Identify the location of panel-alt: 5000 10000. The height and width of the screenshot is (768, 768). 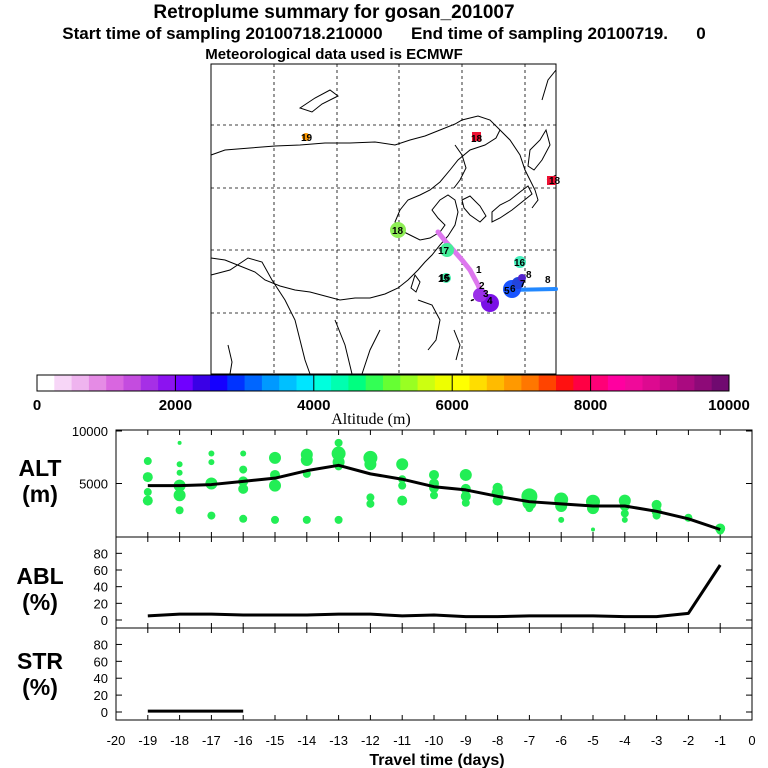
(412, 481).